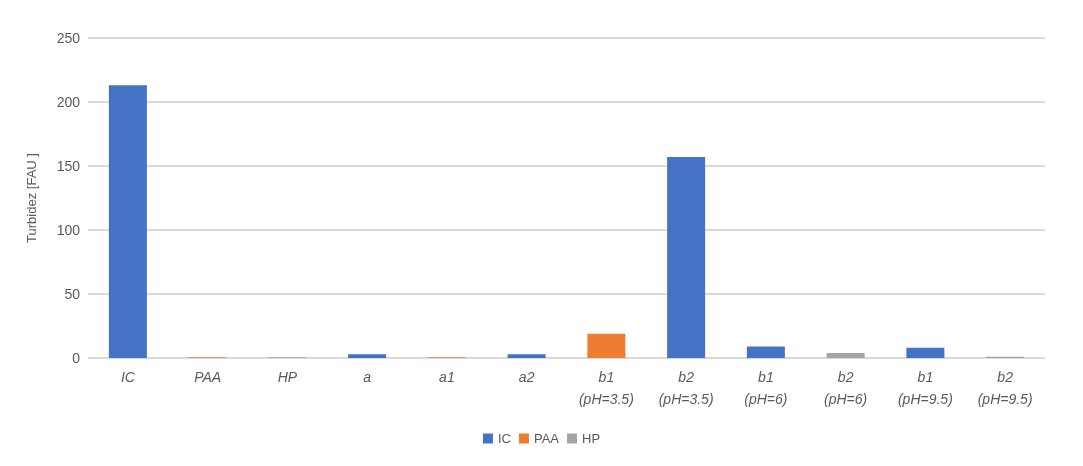 The height and width of the screenshot is (466, 1083). What do you see at coordinates (72, 294) in the screenshot?
I see `y-tick-label: 50` at bounding box center [72, 294].